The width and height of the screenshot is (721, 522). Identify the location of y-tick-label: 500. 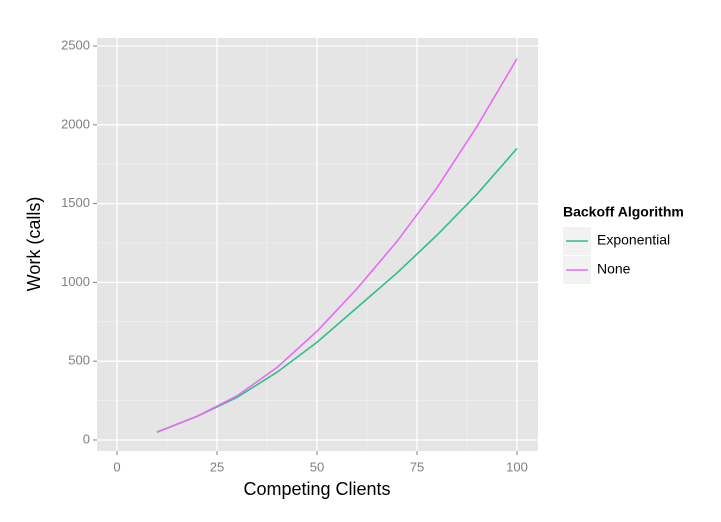
(79, 360).